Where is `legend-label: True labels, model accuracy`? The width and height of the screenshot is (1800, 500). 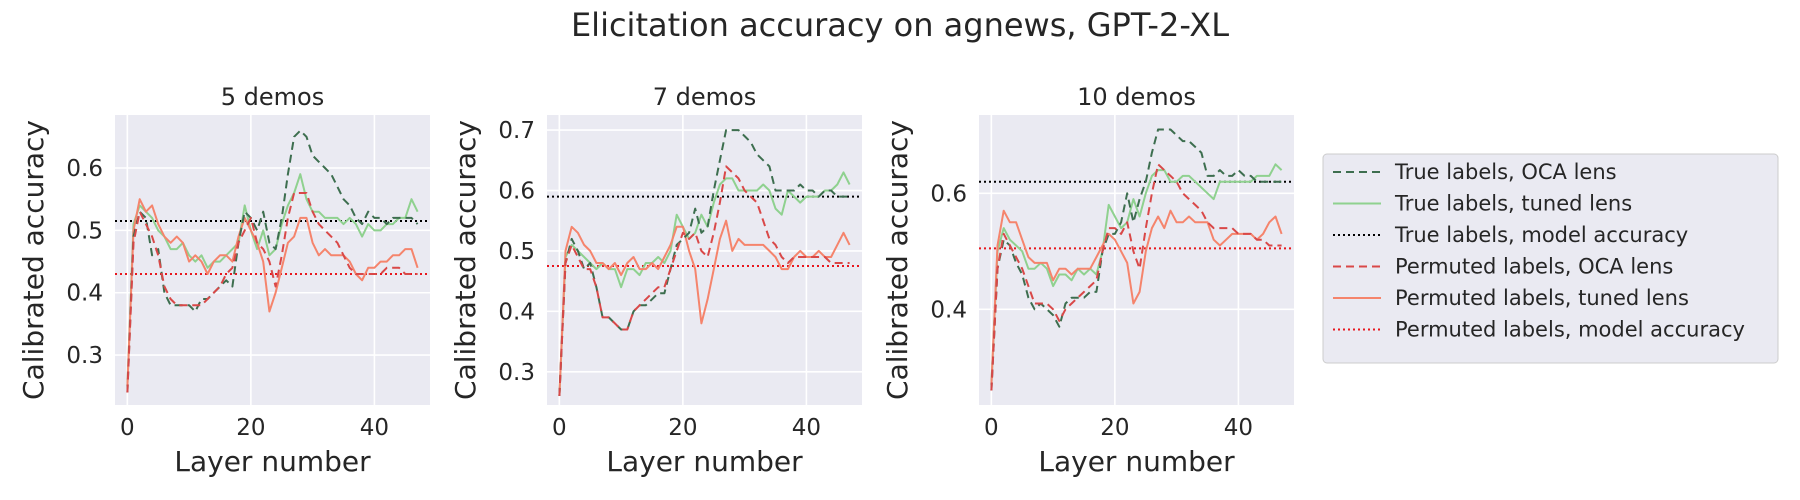
legend-label: True labels, model accuracy is located at coordinates (1541, 235).